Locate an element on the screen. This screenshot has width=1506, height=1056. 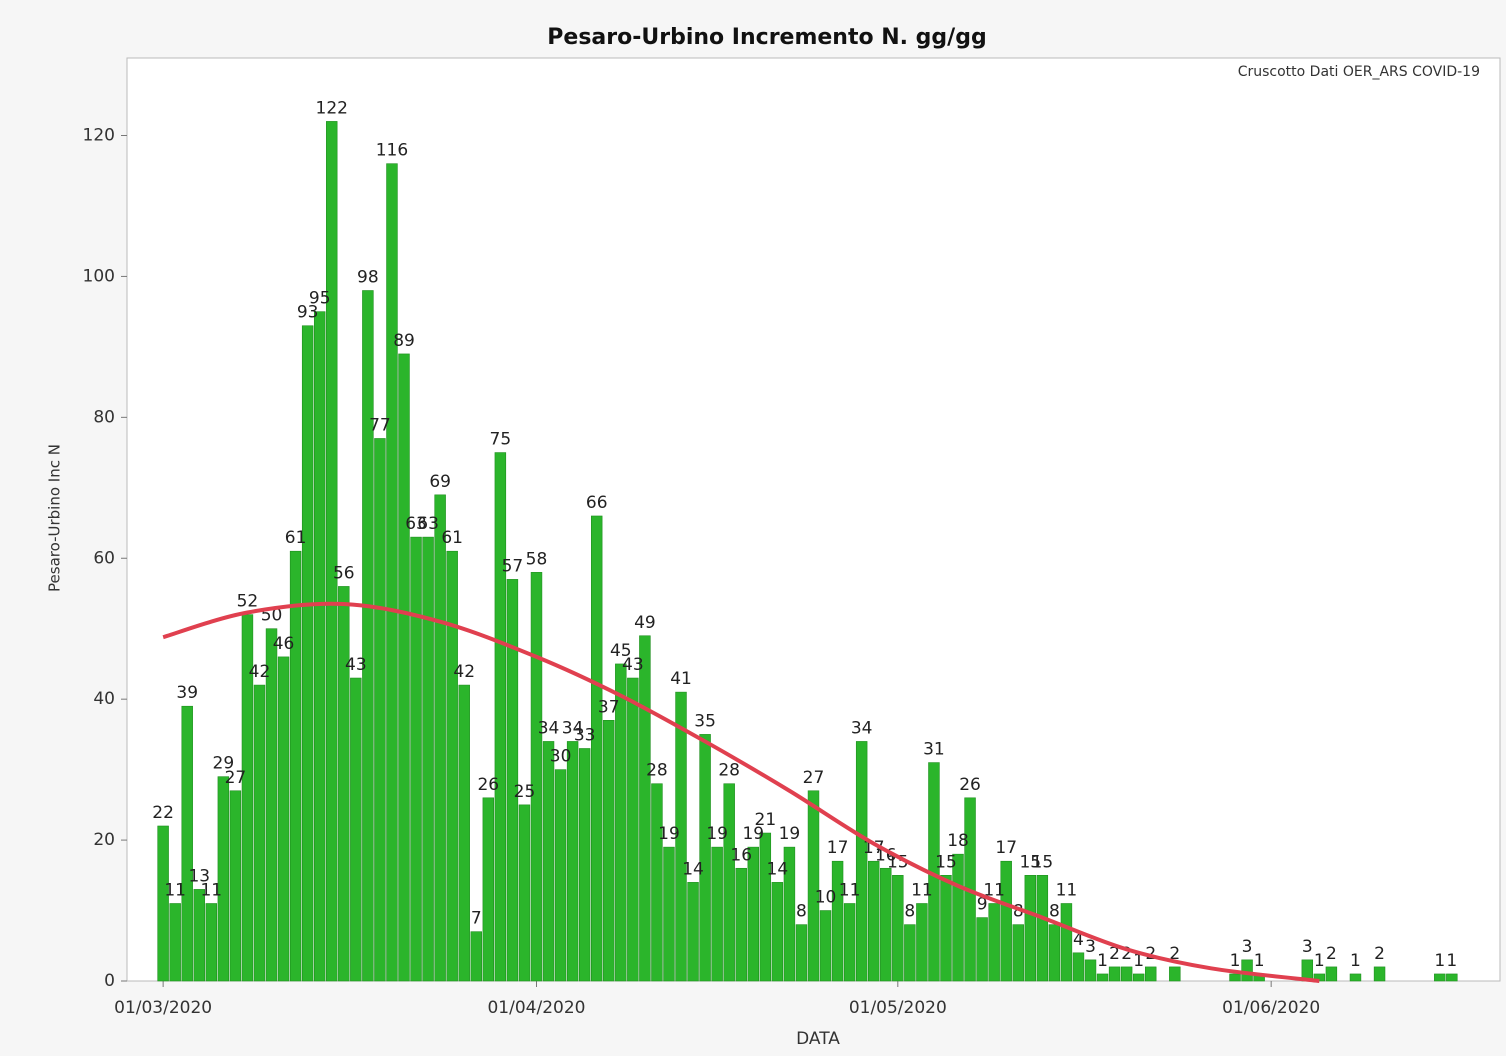
data-label: 31 is located at coordinates (934, 750).